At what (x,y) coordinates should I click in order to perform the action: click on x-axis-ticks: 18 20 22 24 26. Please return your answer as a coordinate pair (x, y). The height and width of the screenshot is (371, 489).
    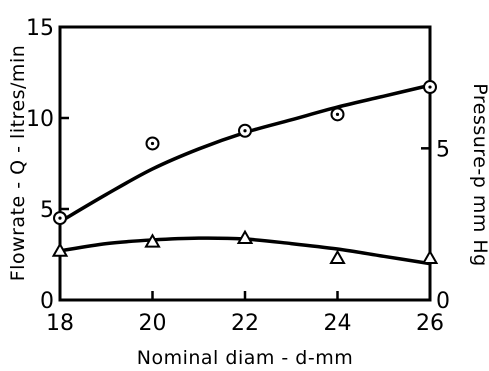
    Looking at the image, I should click on (245, 313).